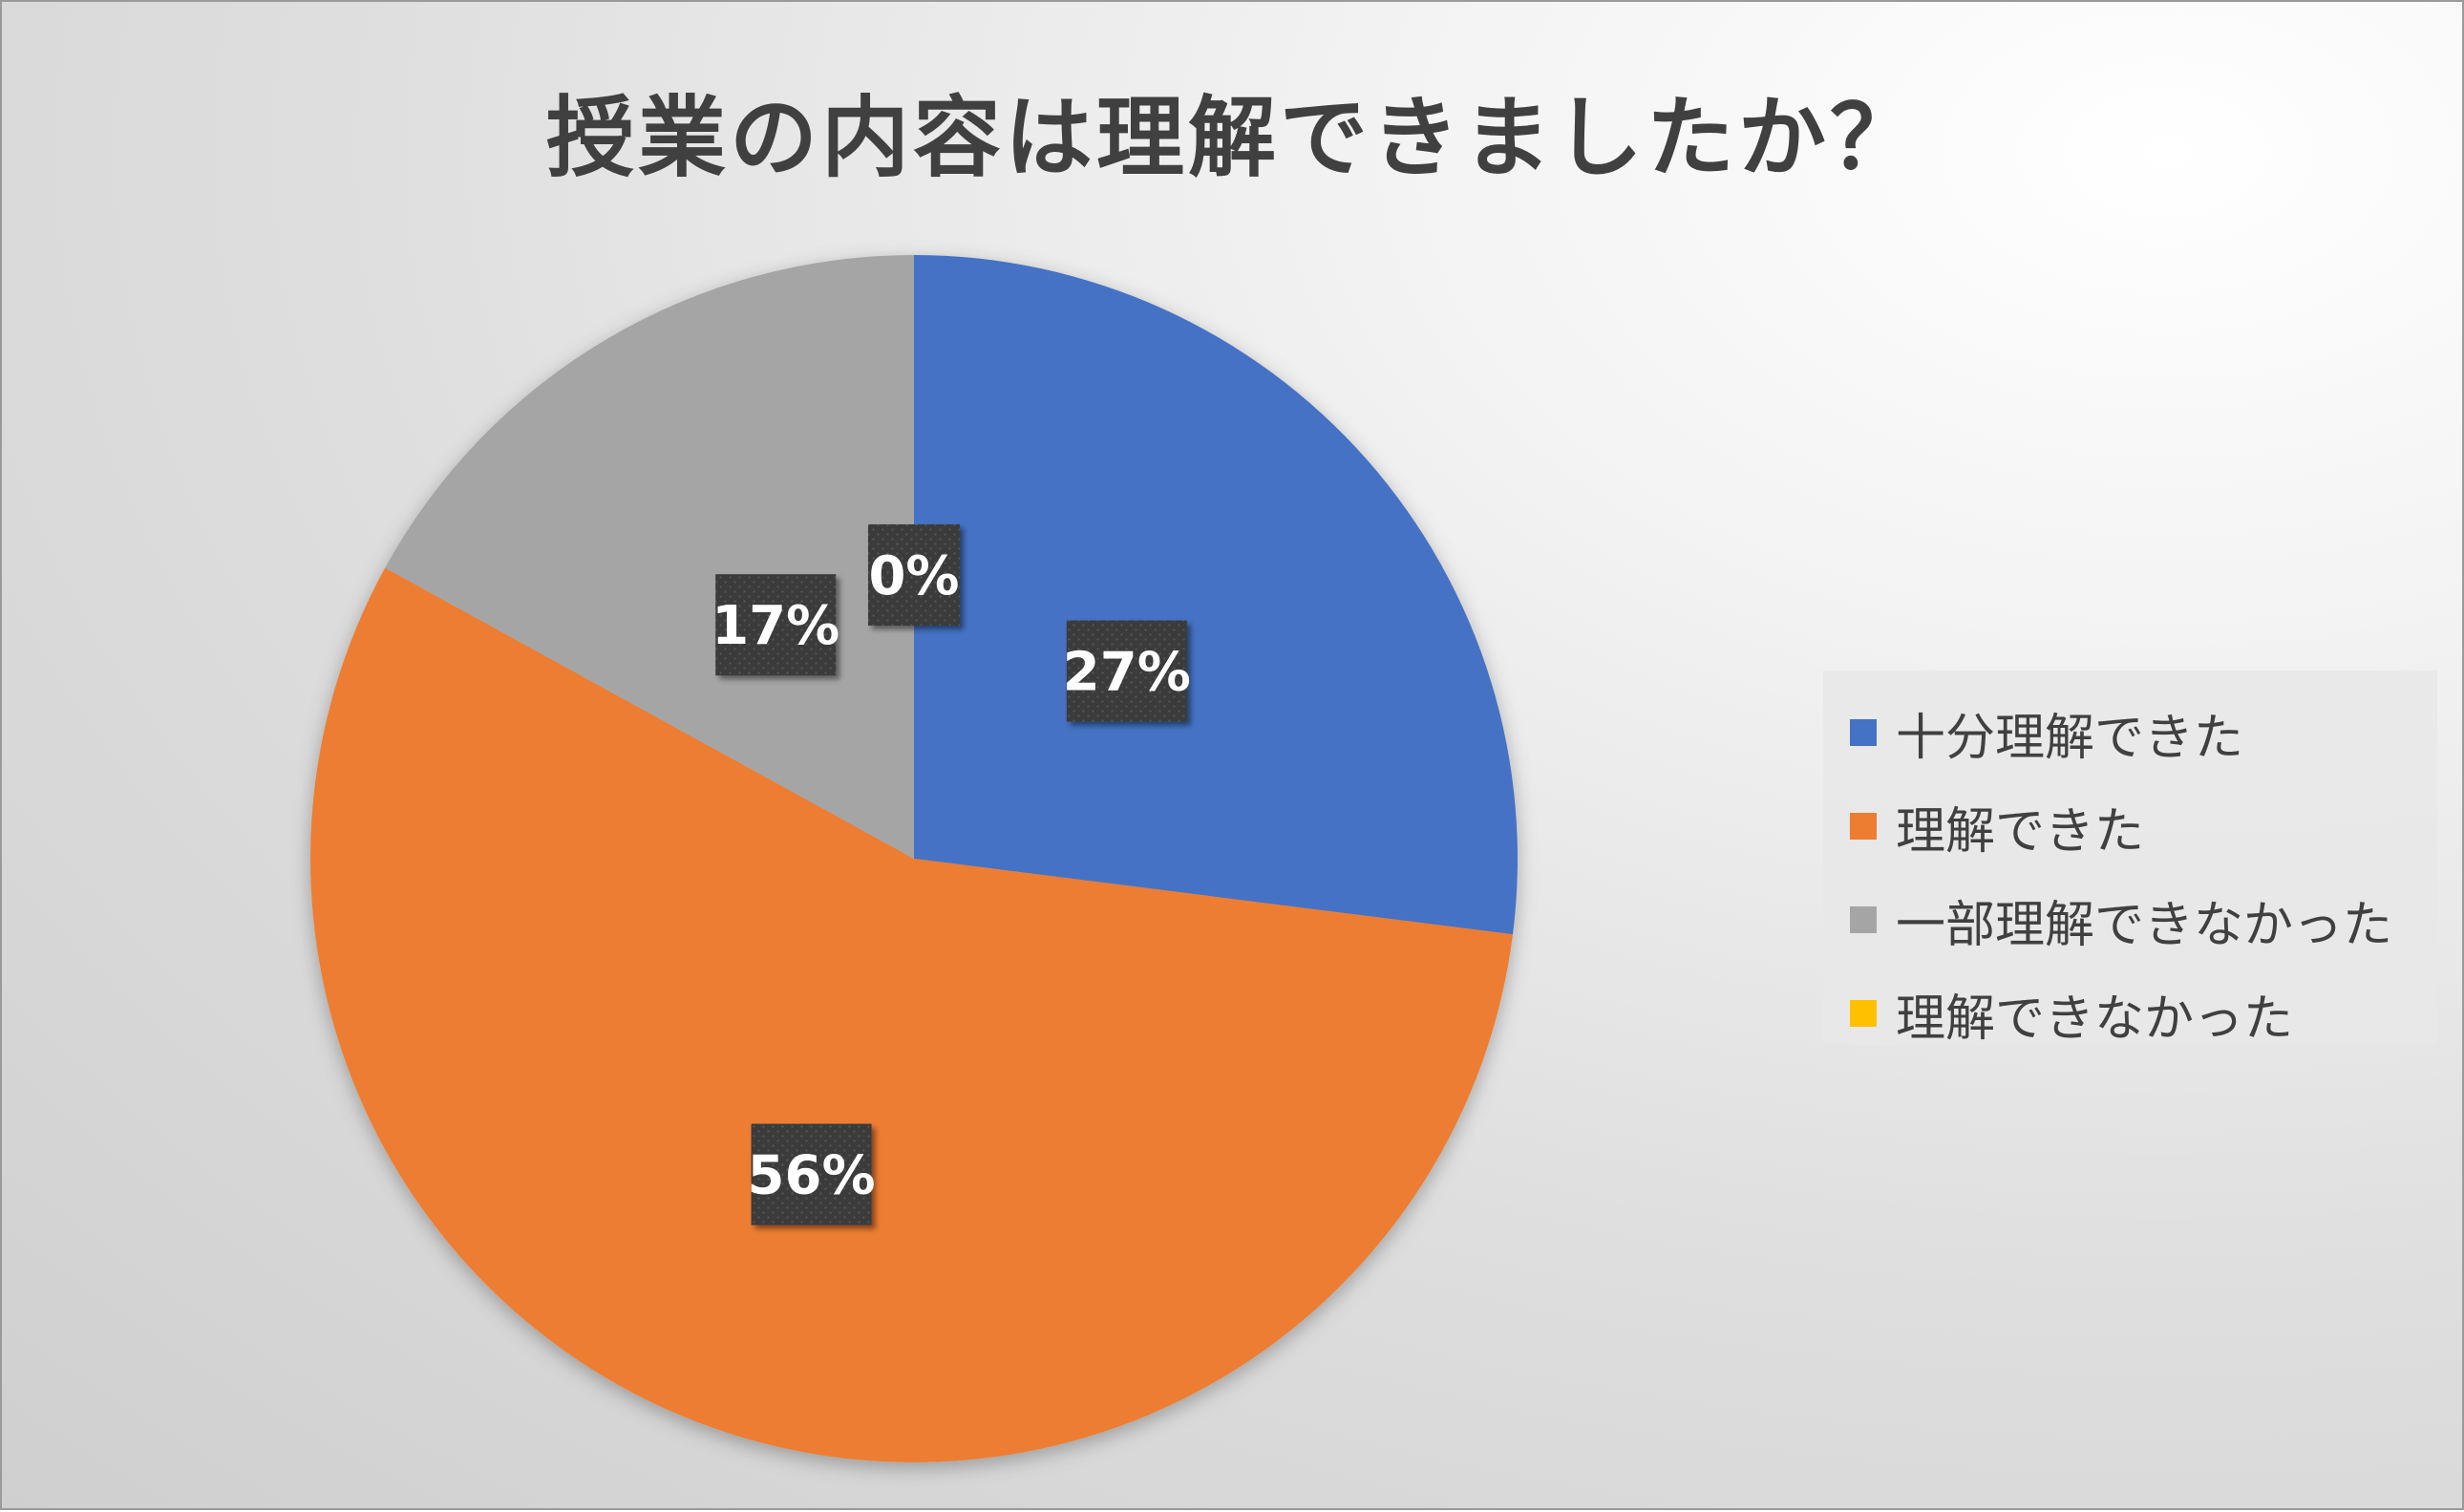  What do you see at coordinates (2020, 831) in the screenshot?
I see `legend-label: 理解できた` at bounding box center [2020, 831].